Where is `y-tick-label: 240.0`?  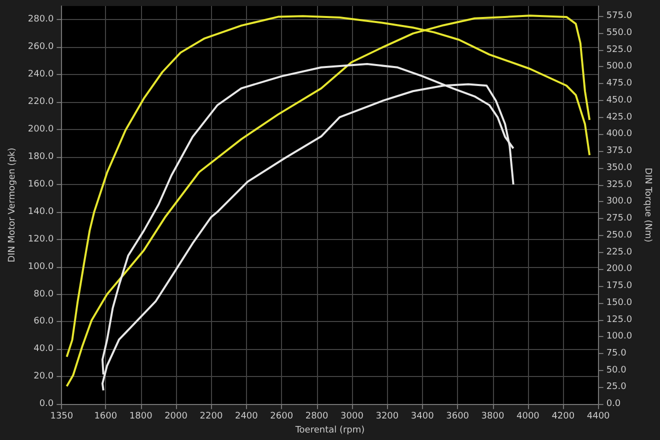
y-tick-label: 240.0 is located at coordinates (41, 75).